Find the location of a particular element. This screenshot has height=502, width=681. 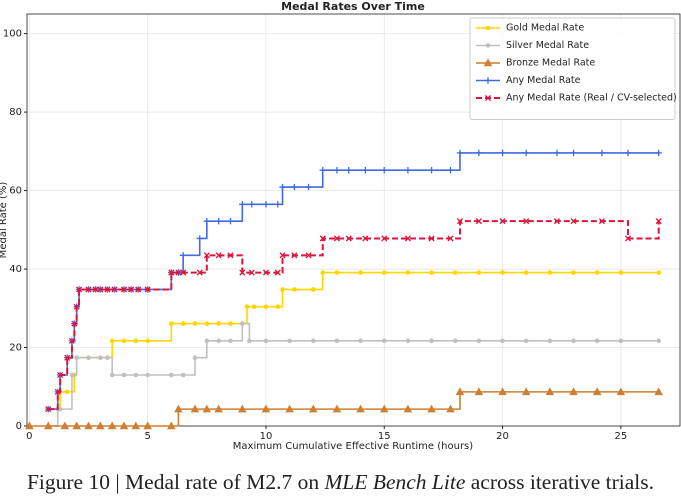

x-tick-label: 25 is located at coordinates (620, 436).